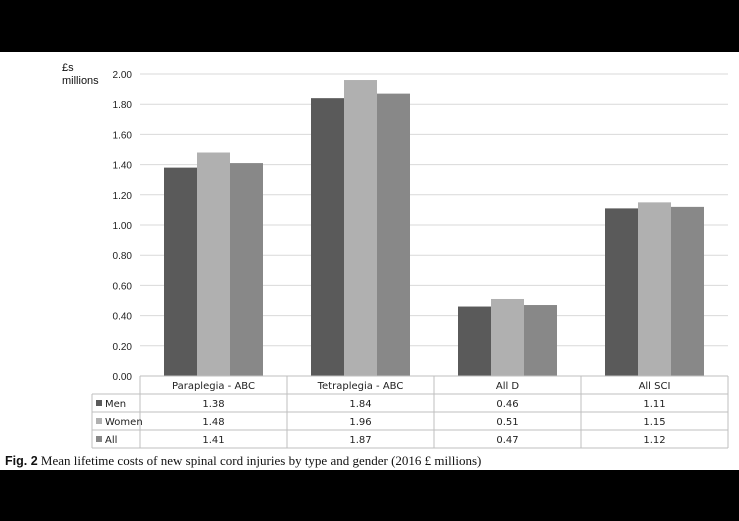 Image resolution: width=739 pixels, height=521 pixels. What do you see at coordinates (213, 440) in the screenshot?
I see `data-label: 1.41` at bounding box center [213, 440].